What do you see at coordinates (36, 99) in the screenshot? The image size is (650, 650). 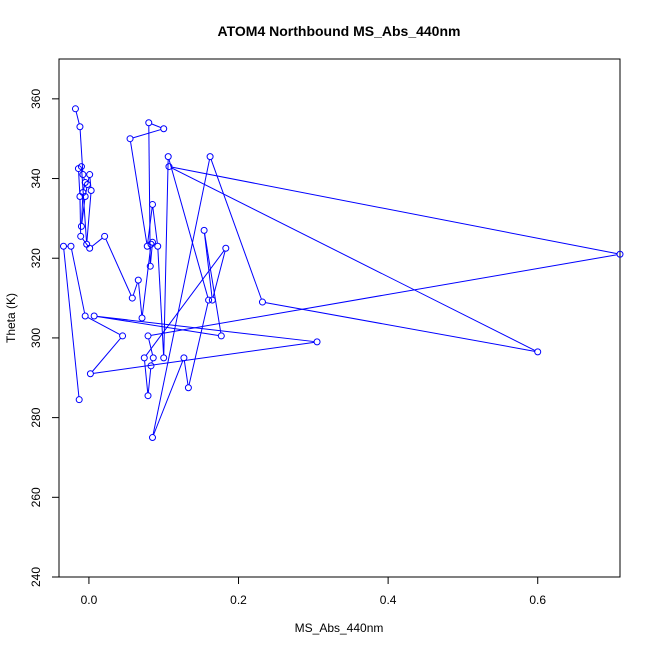 I see `y-tick-label: 360` at bounding box center [36, 99].